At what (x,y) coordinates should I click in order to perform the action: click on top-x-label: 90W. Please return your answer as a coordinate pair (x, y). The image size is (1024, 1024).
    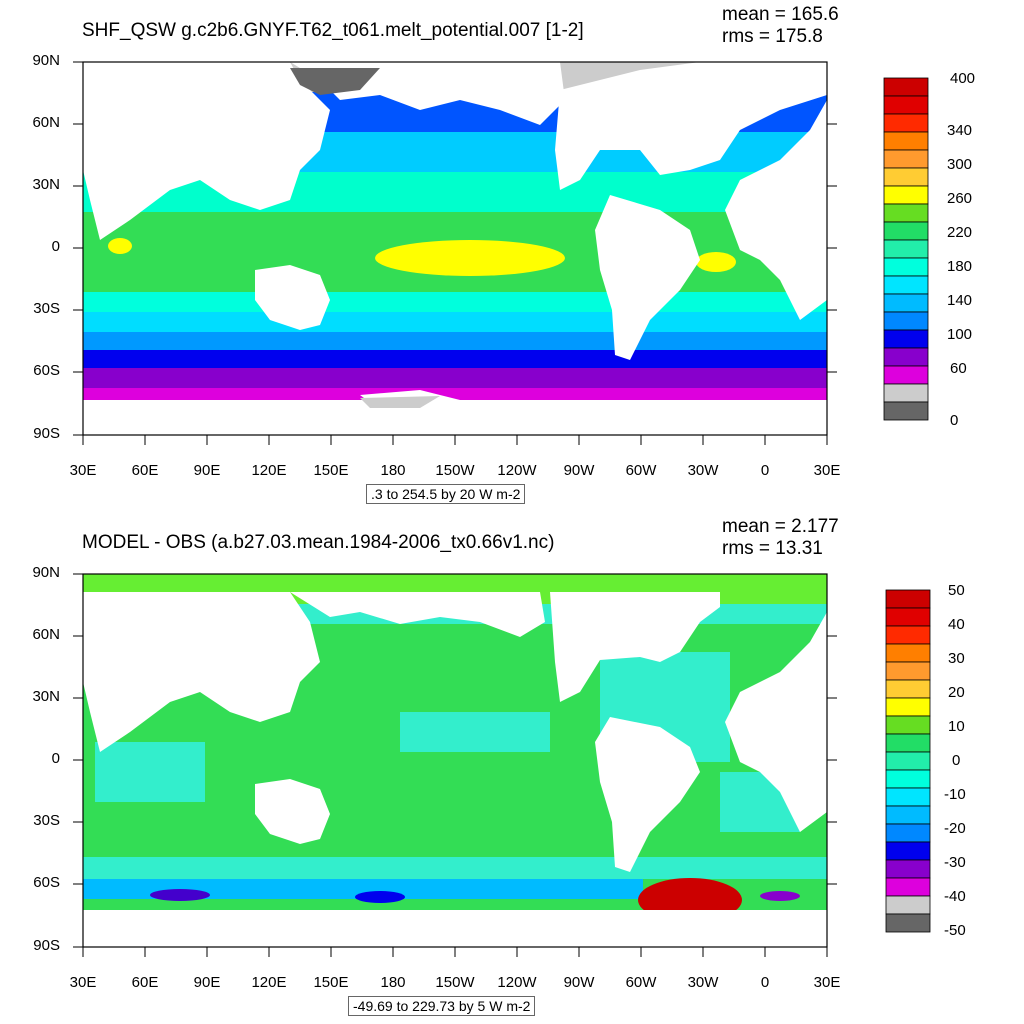
    Looking at the image, I should click on (579, 470).